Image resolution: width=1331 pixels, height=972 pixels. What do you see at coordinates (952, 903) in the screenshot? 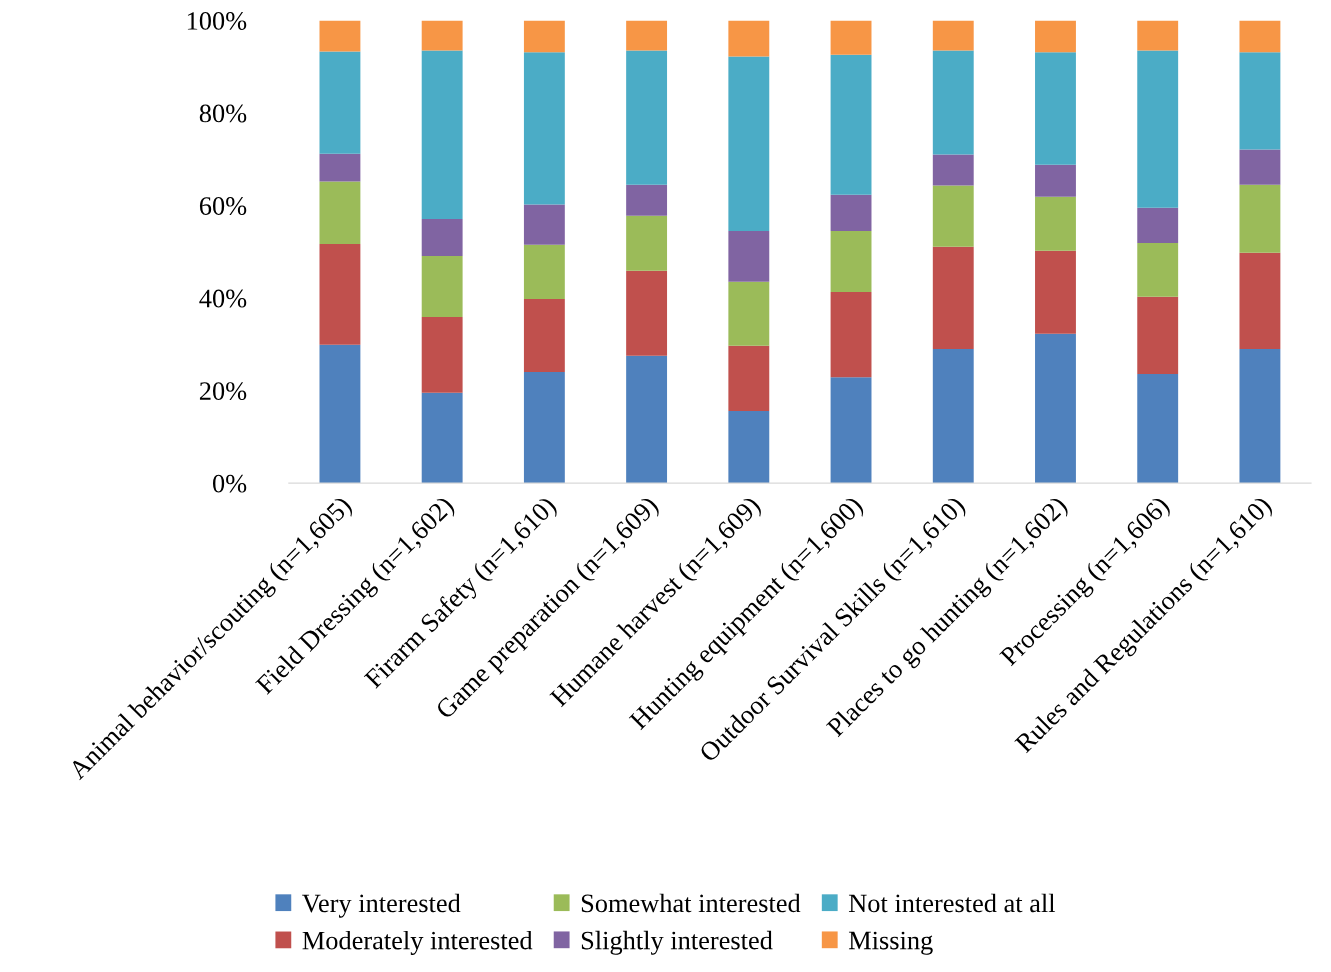
I see `legend-label: Not interested at all` at bounding box center [952, 903].